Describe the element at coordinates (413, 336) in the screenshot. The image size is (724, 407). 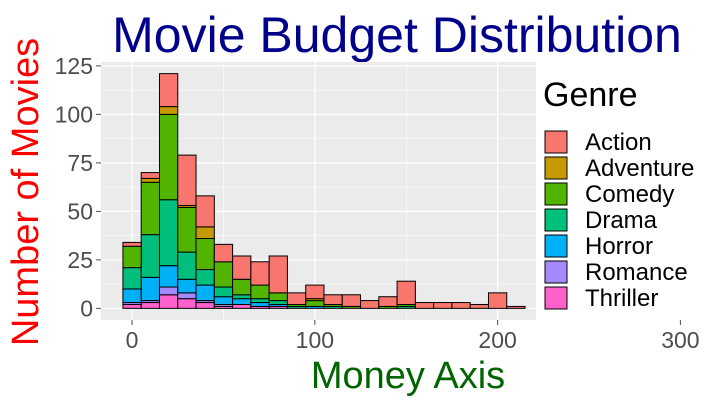
I see `x-axis-ticks: 0 100 200 300` at that location.